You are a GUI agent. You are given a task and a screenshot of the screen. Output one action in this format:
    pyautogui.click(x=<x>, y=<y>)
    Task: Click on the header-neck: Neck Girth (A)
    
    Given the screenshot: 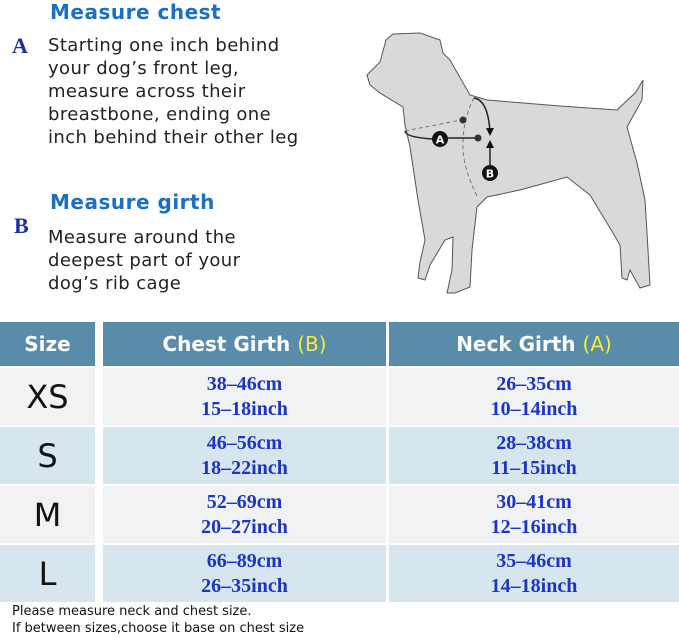 What is the action you would take?
    pyautogui.click(x=534, y=345)
    